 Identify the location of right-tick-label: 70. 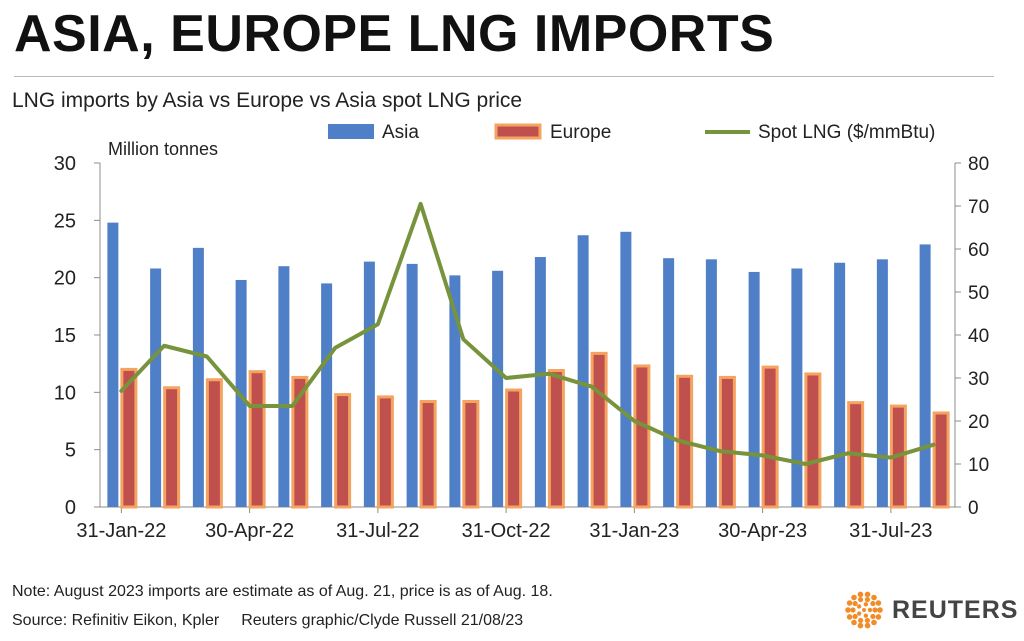
(978, 207).